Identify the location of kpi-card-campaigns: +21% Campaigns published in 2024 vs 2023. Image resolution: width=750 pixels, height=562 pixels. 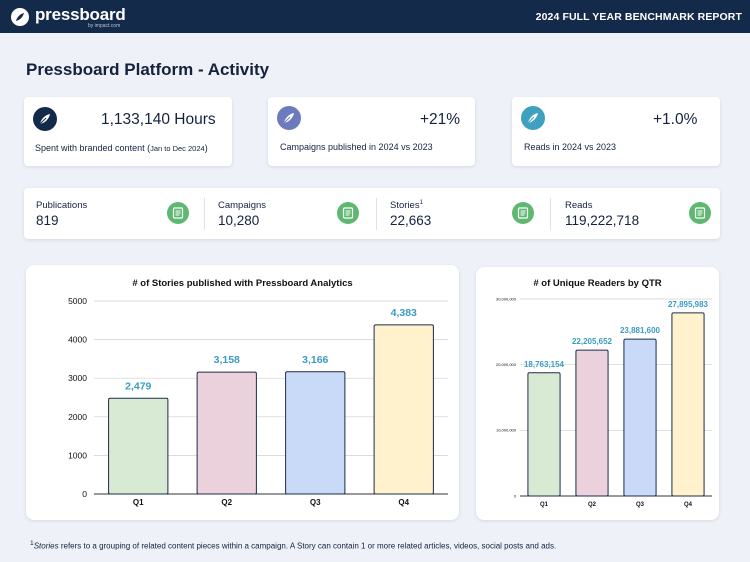
(371, 131).